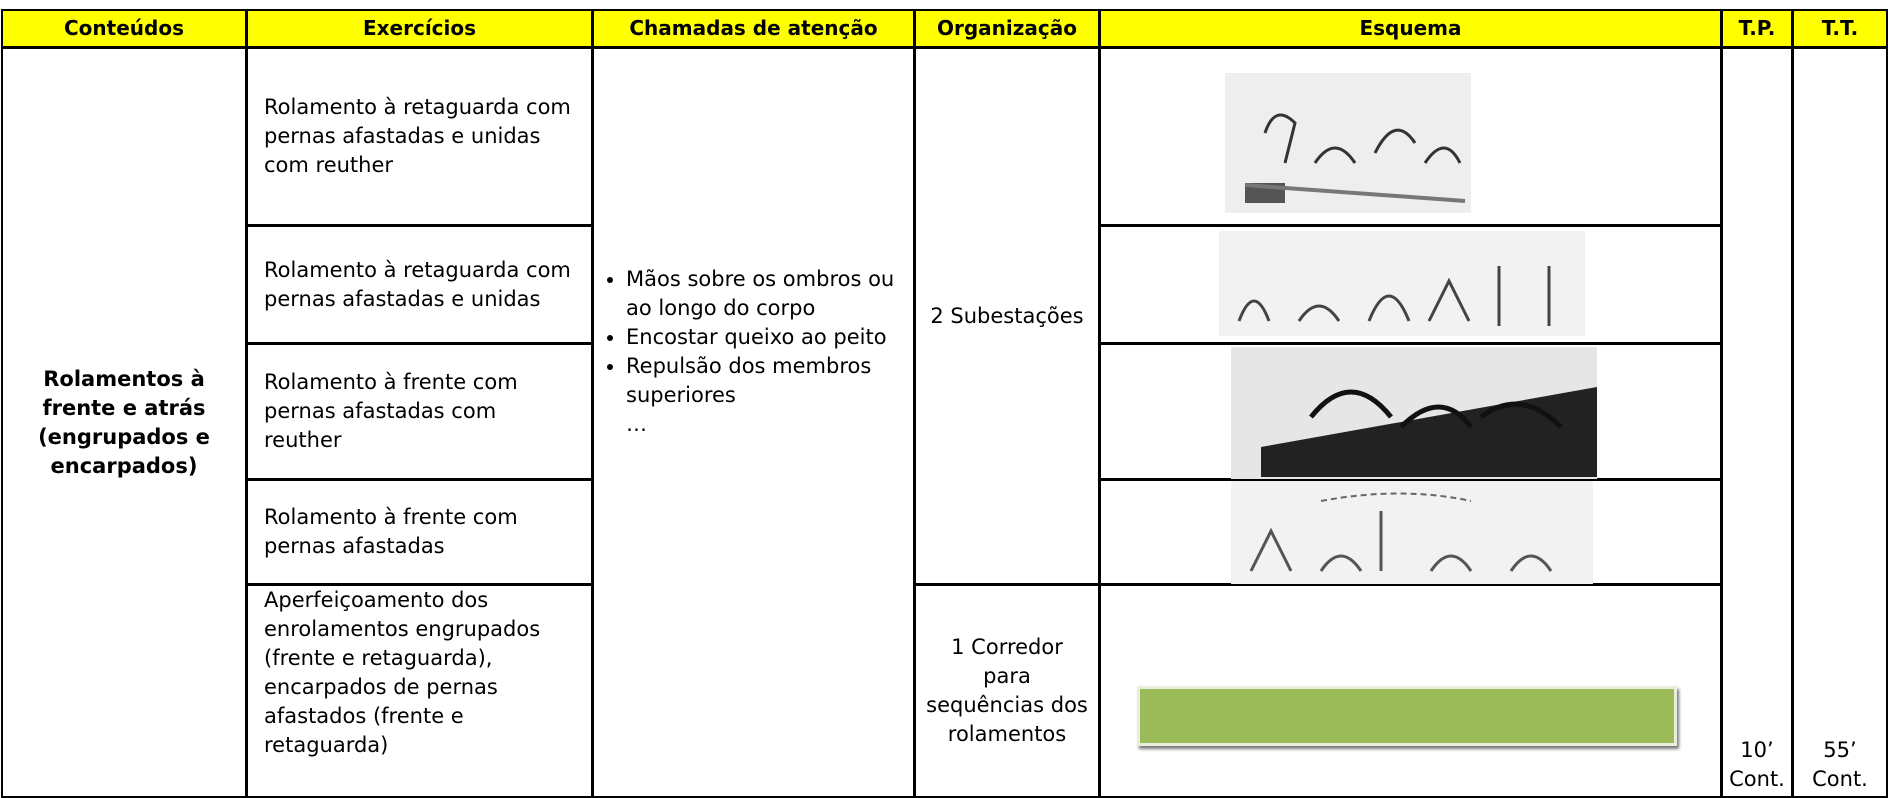 This screenshot has width=1888, height=798. What do you see at coordinates (419, 28) in the screenshot?
I see `header-cell: Exercícios` at bounding box center [419, 28].